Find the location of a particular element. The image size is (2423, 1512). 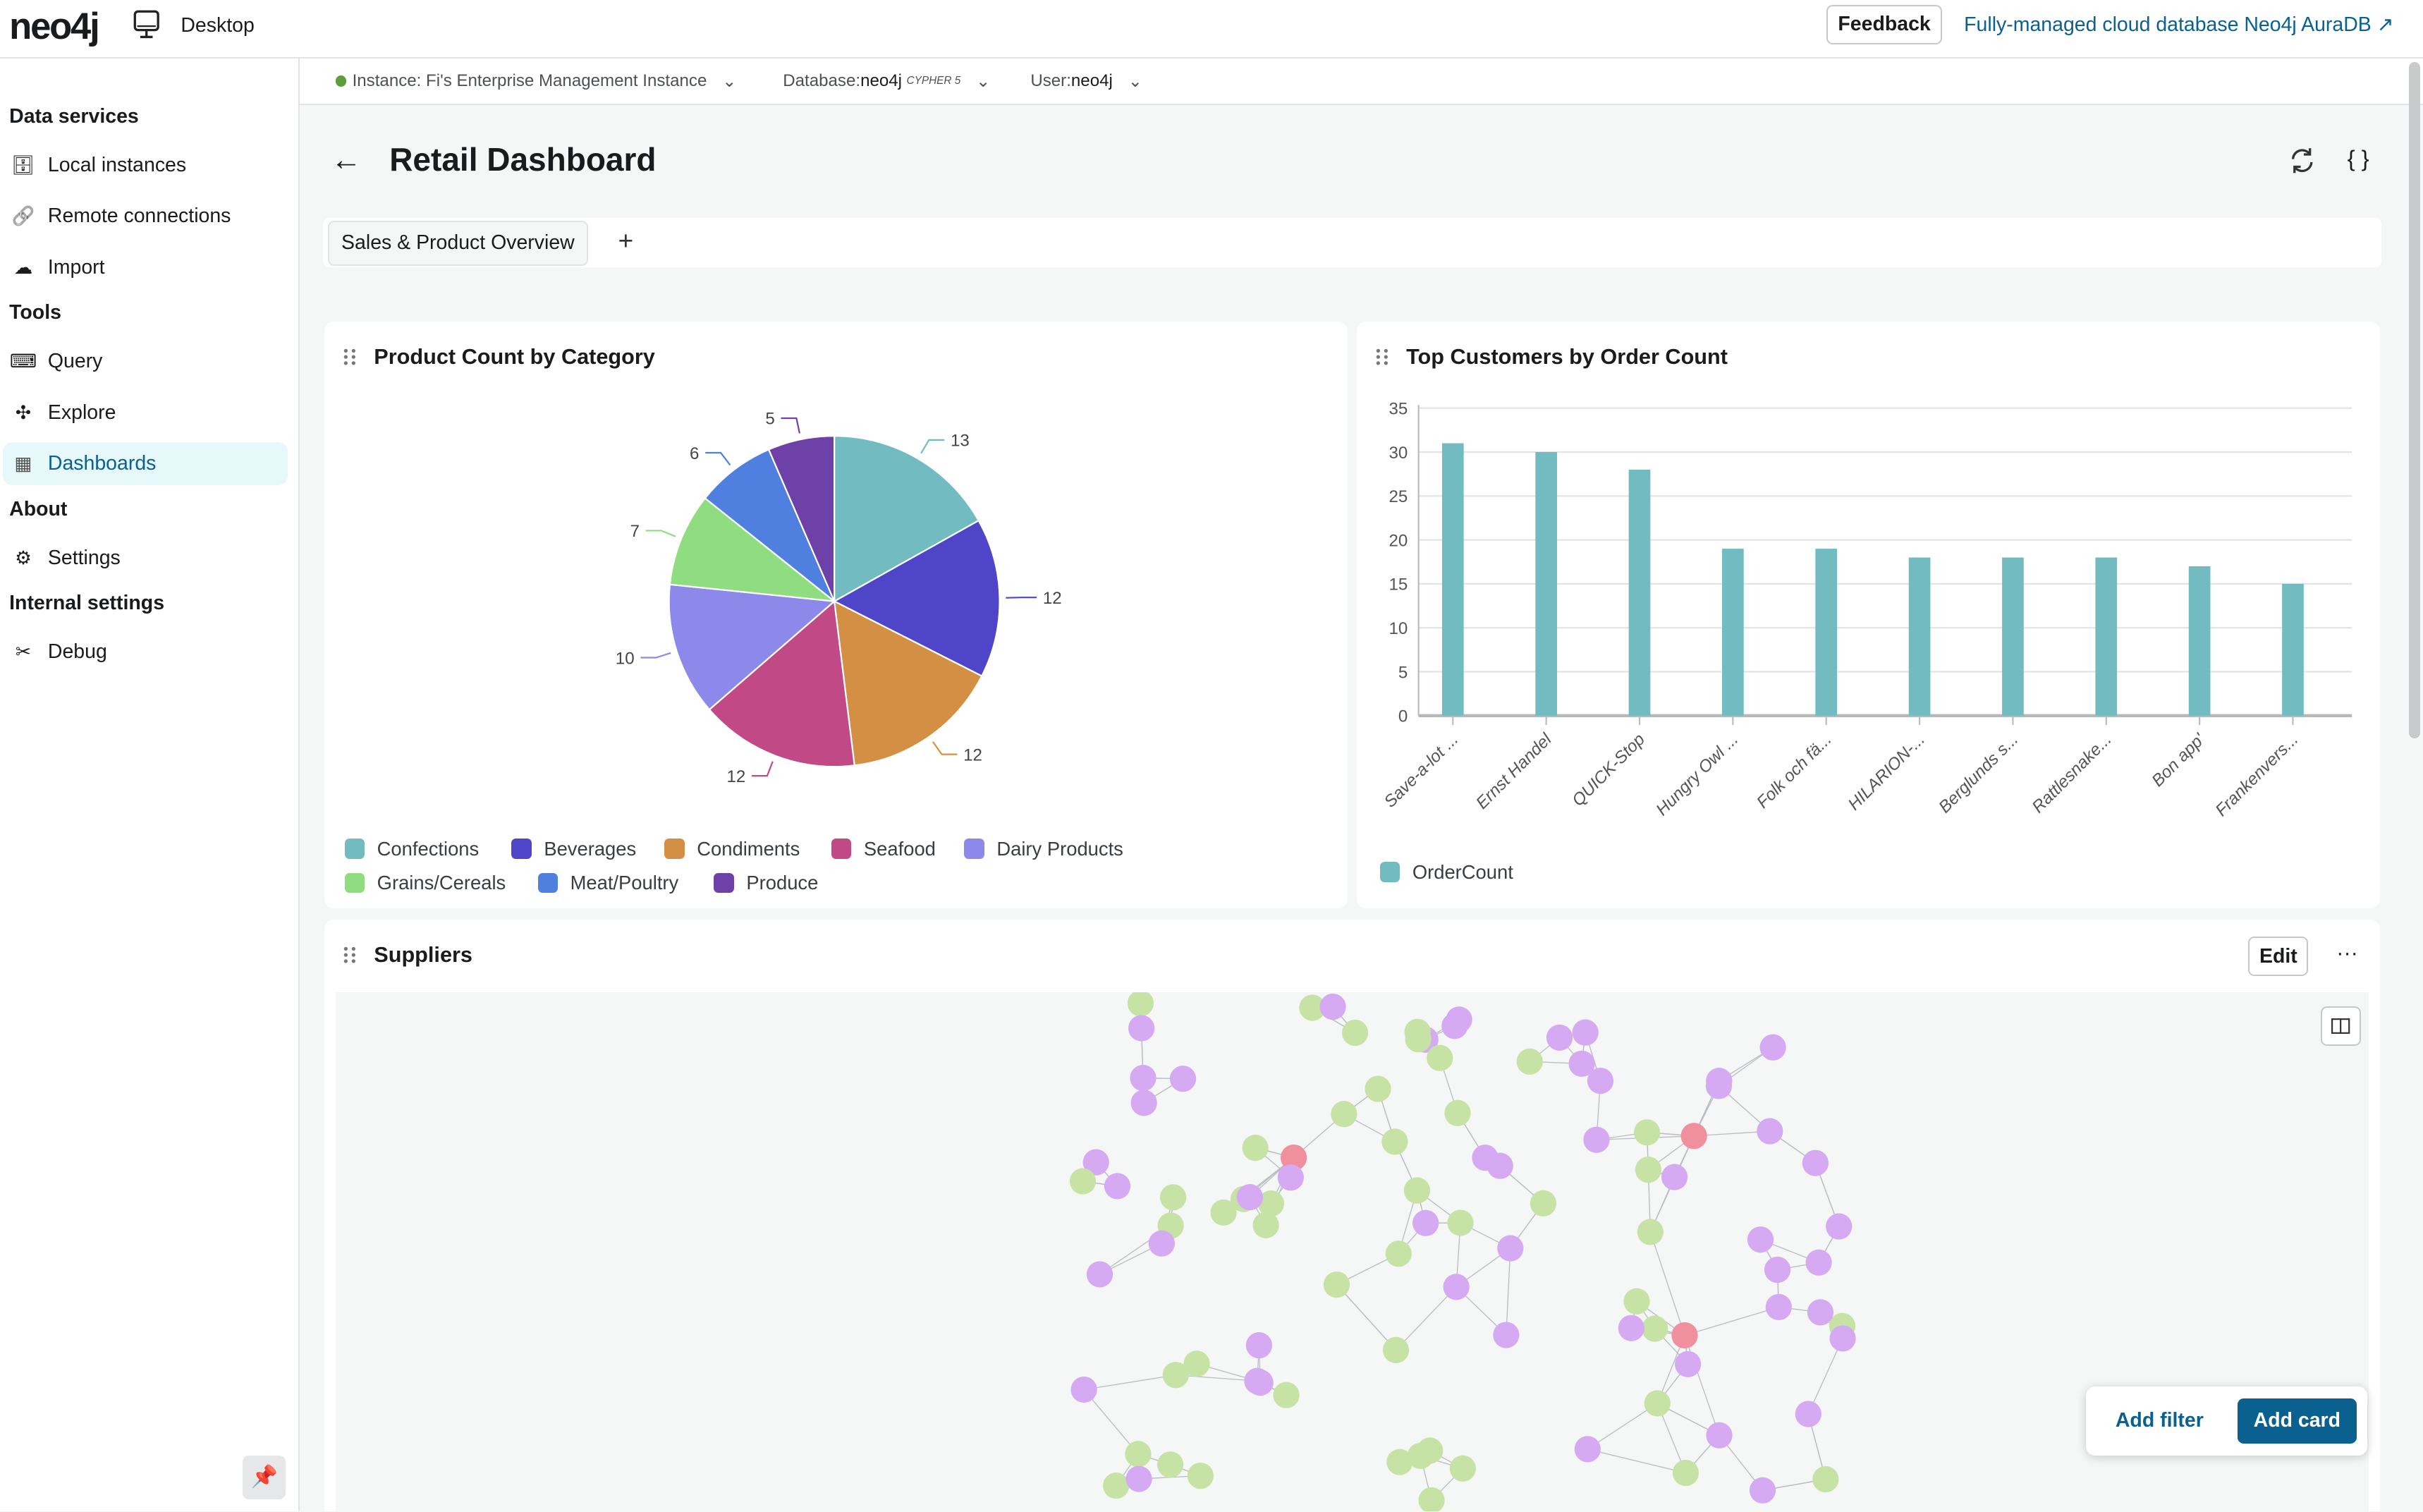

sidebar-item-query: ⌨ Query is located at coordinates (145, 361).